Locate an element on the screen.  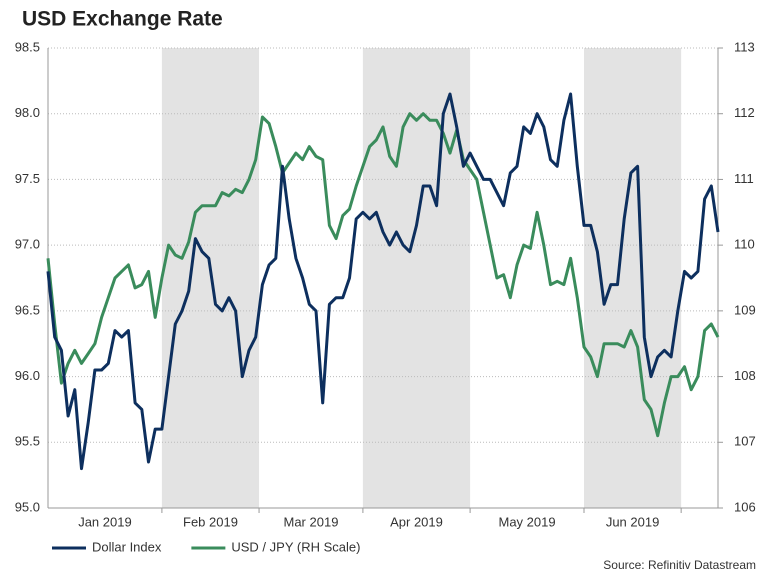
y-tick-label: 96.5 is located at coordinates (27, 309).